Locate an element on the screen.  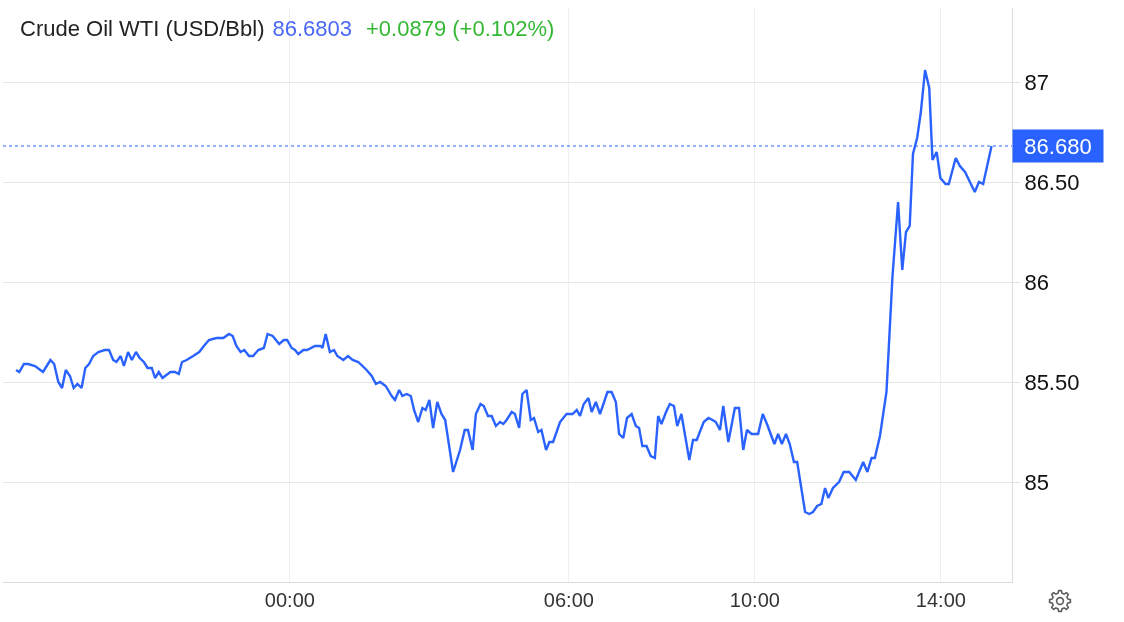
y-tick-label: 86.50 is located at coordinates (1052, 182).